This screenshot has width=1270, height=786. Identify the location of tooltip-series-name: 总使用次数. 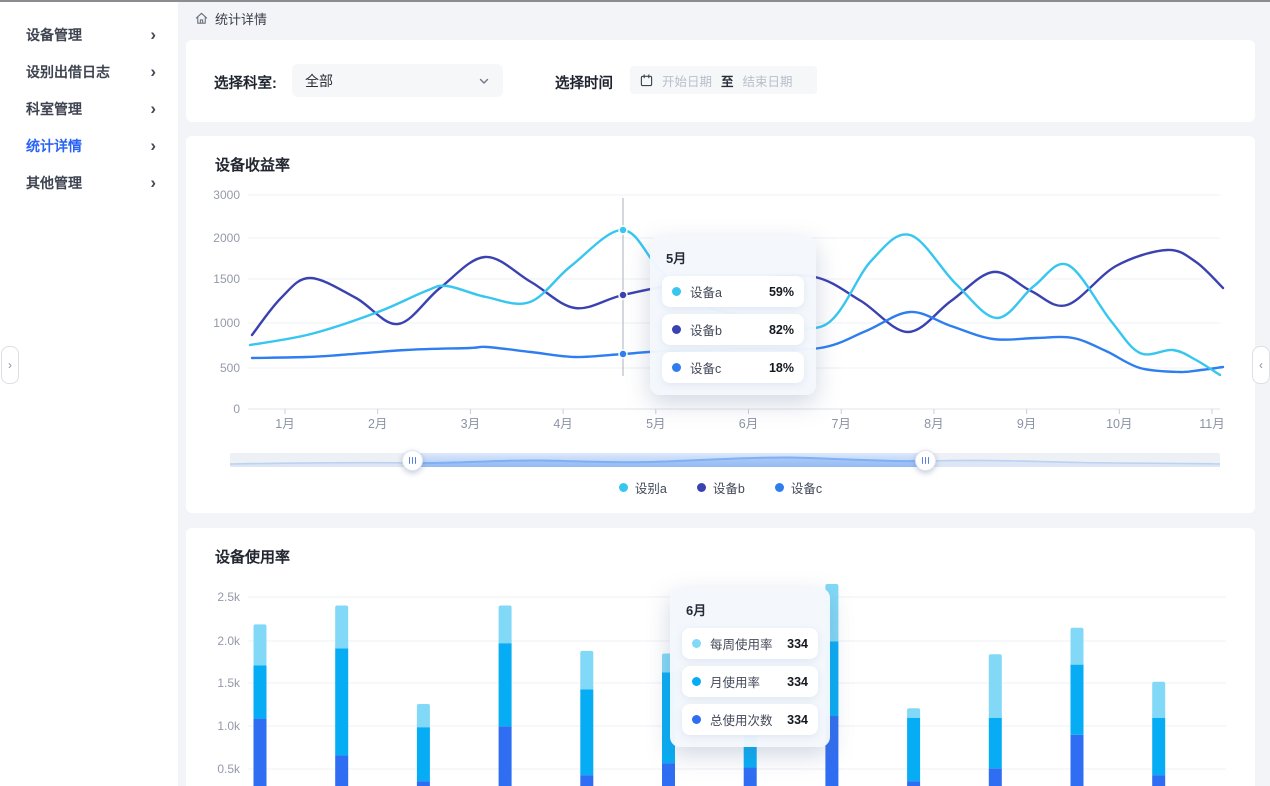
(741, 721).